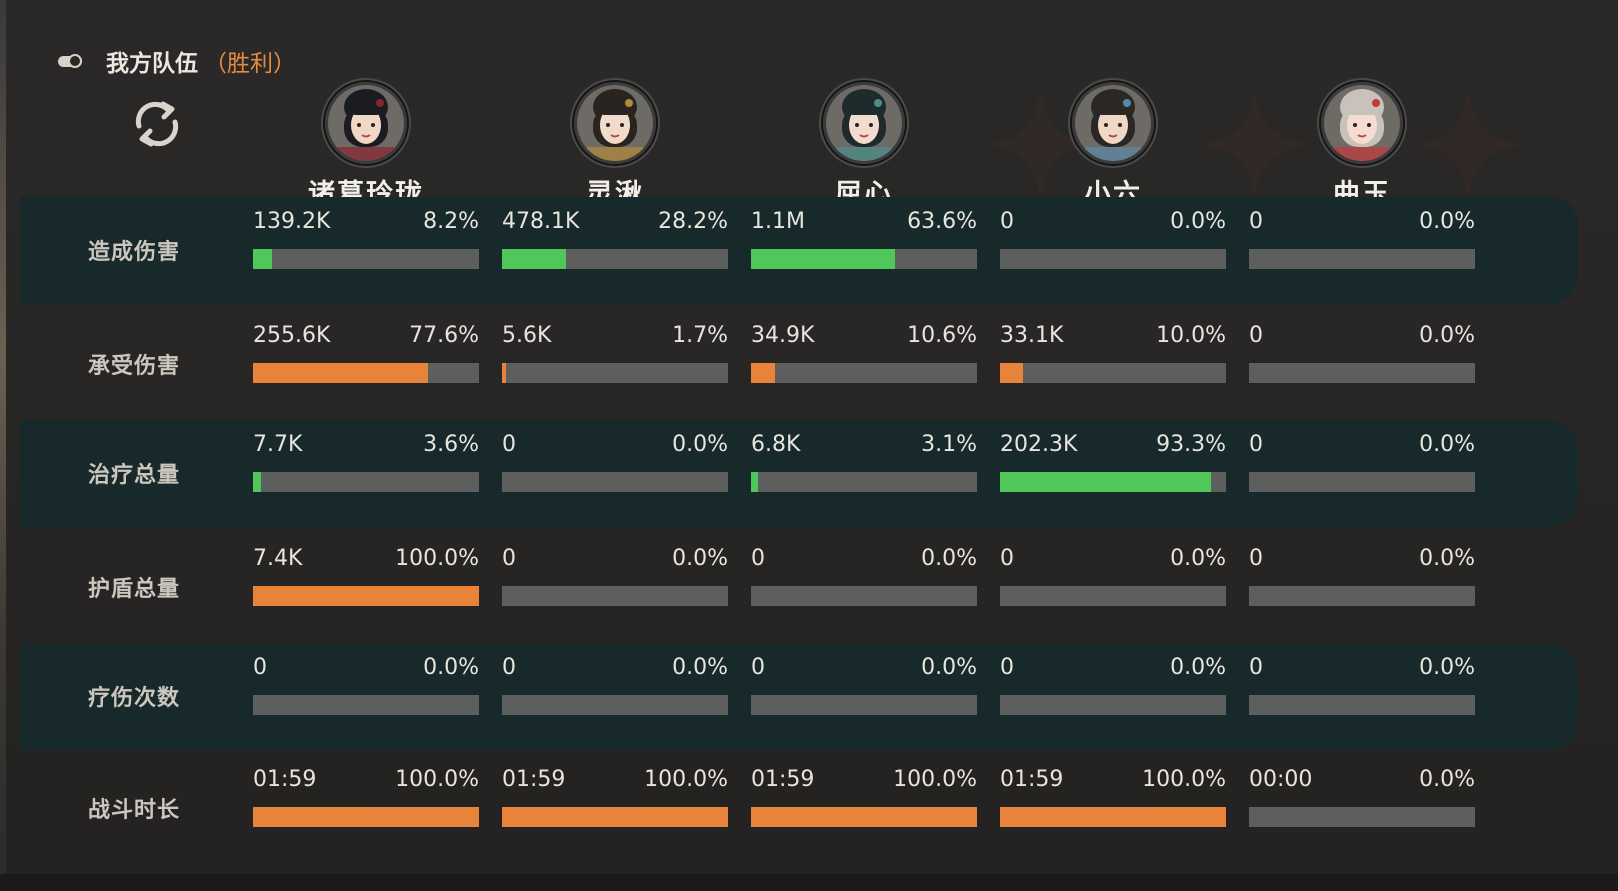  I want to click on stat-percent: 63.6%, so click(942, 221).